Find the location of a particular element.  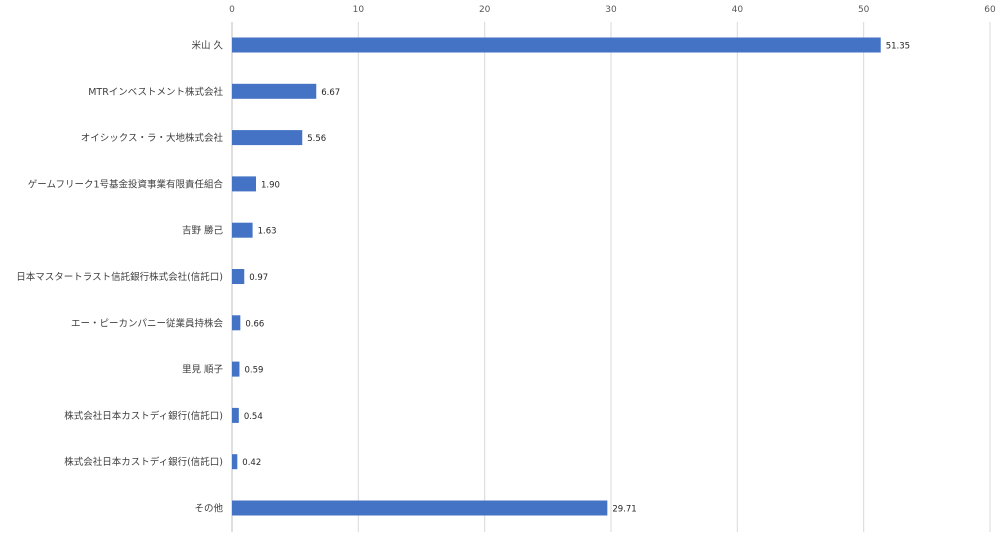

category-label: MTRインベストメント株式会社 is located at coordinates (155, 92).